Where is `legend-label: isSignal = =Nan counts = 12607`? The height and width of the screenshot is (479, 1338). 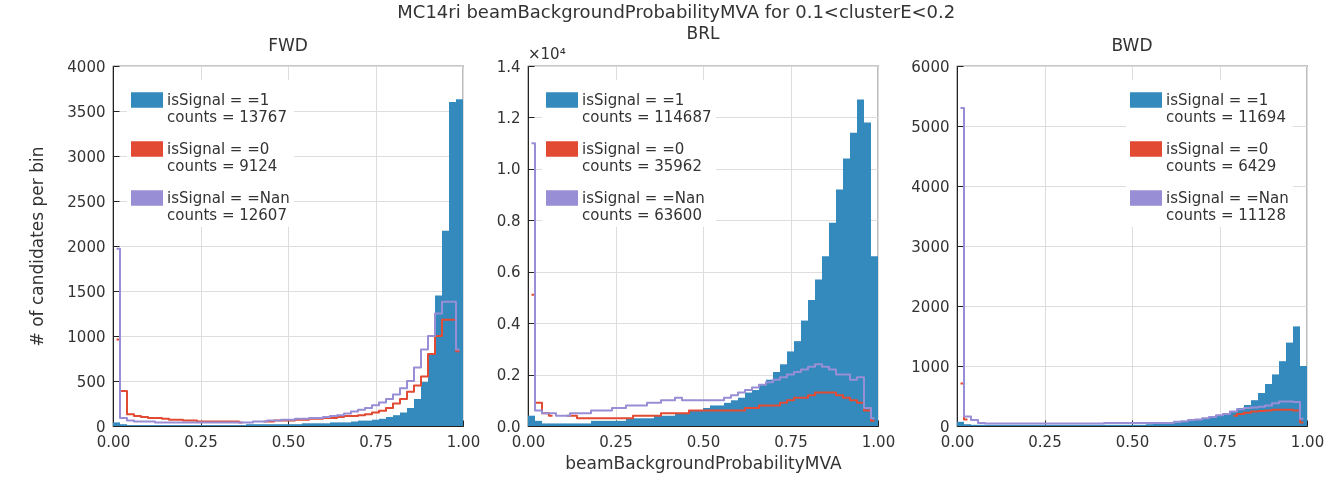
legend-label: isSignal = =Nan counts = 12607 is located at coordinates (228, 206).